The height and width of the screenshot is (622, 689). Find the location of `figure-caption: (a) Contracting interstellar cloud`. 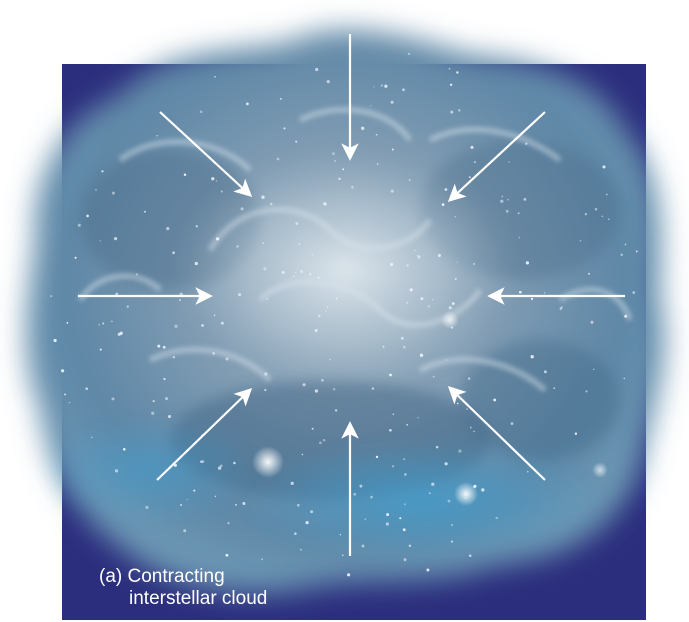

figure-caption: (a) Contracting interstellar cloud is located at coordinates (183, 588).